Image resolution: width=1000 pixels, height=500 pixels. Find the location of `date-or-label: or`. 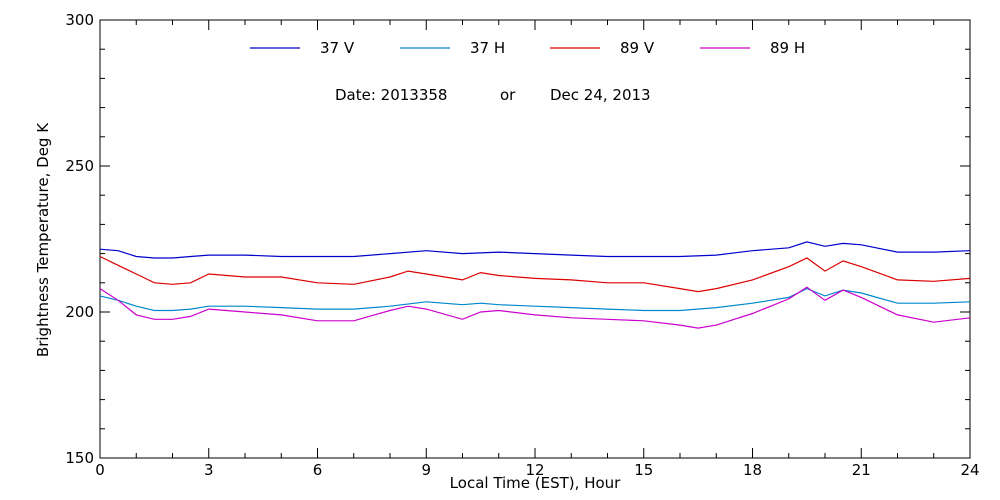

date-or-label: or is located at coordinates (508, 95).